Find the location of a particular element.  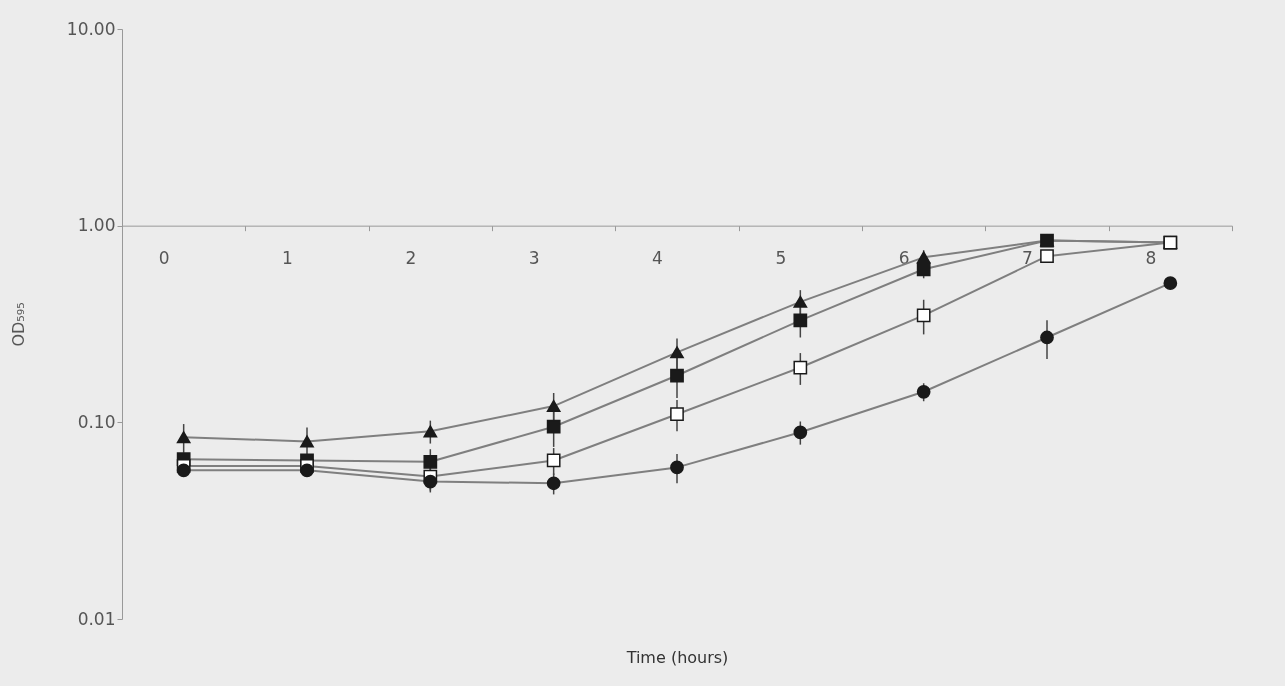

x-tick-label: 4 is located at coordinates (657, 258).